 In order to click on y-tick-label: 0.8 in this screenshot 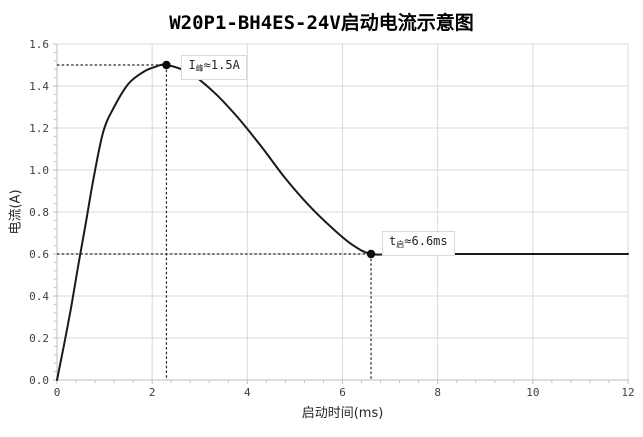, I will do `click(39, 212)`.